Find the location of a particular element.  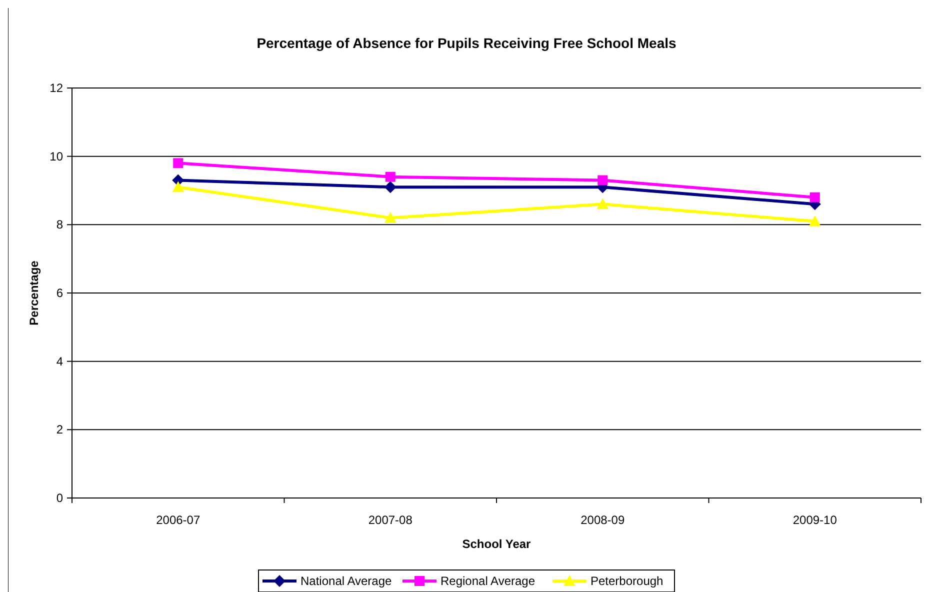

legend-label: Regional Average is located at coordinates (488, 581).